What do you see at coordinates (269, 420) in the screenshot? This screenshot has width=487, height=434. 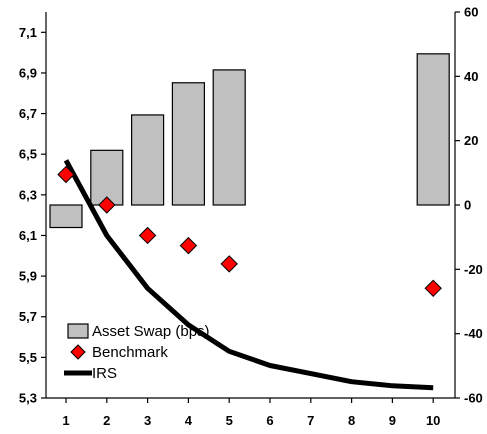 I see `x-tick-label-6: 6` at bounding box center [269, 420].